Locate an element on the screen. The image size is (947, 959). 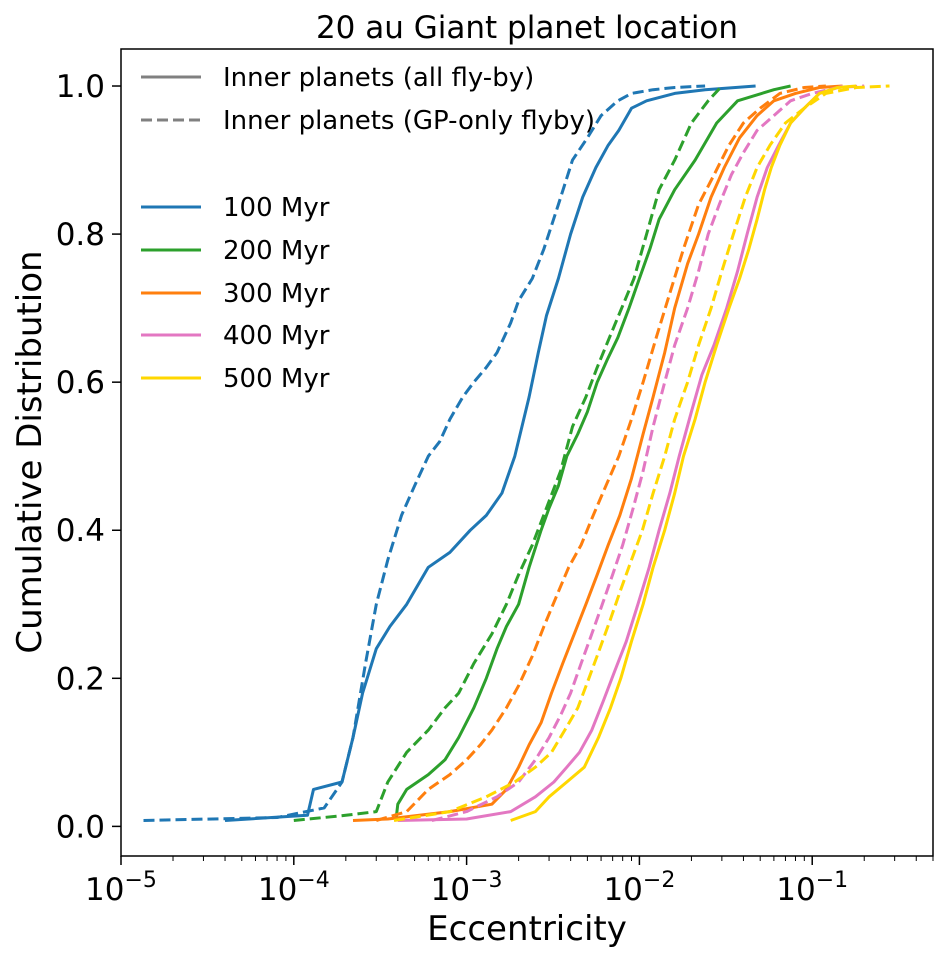
y-tick-label: 0.0 is located at coordinates (80, 827).